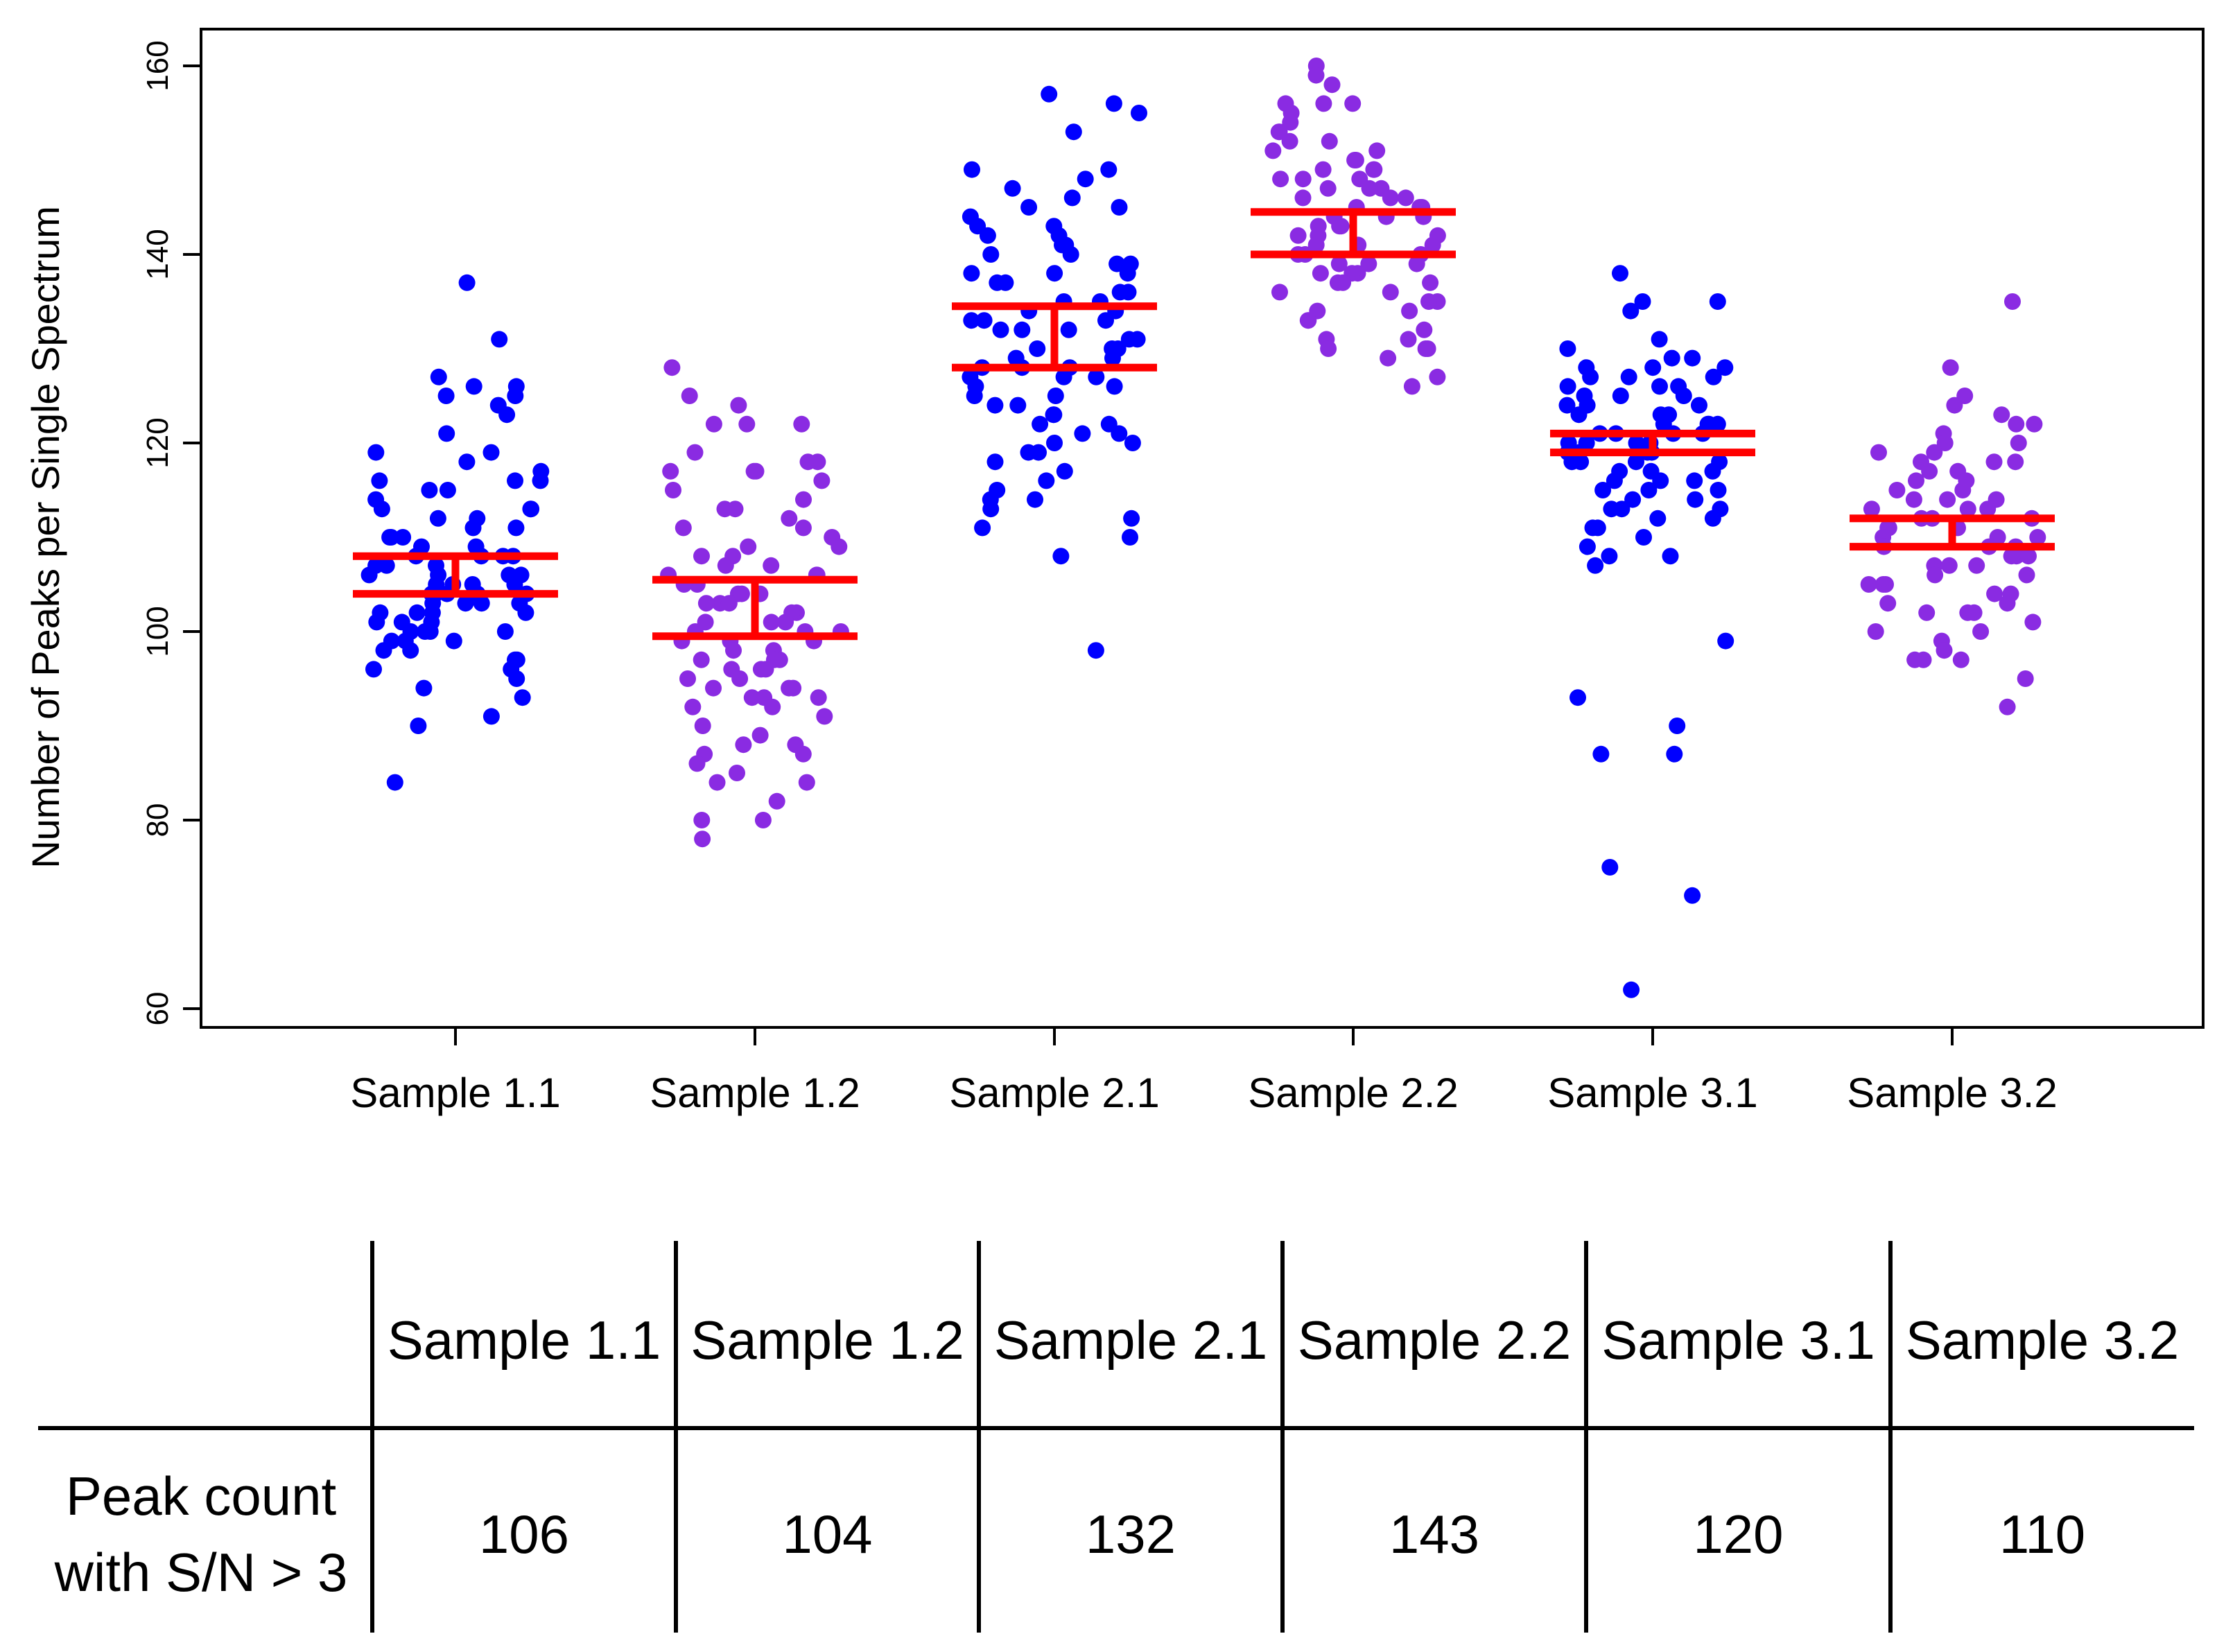 This screenshot has width=2226, height=1652. Describe the element at coordinates (158, 631) in the screenshot. I see `y-tick-label: 100` at that location.